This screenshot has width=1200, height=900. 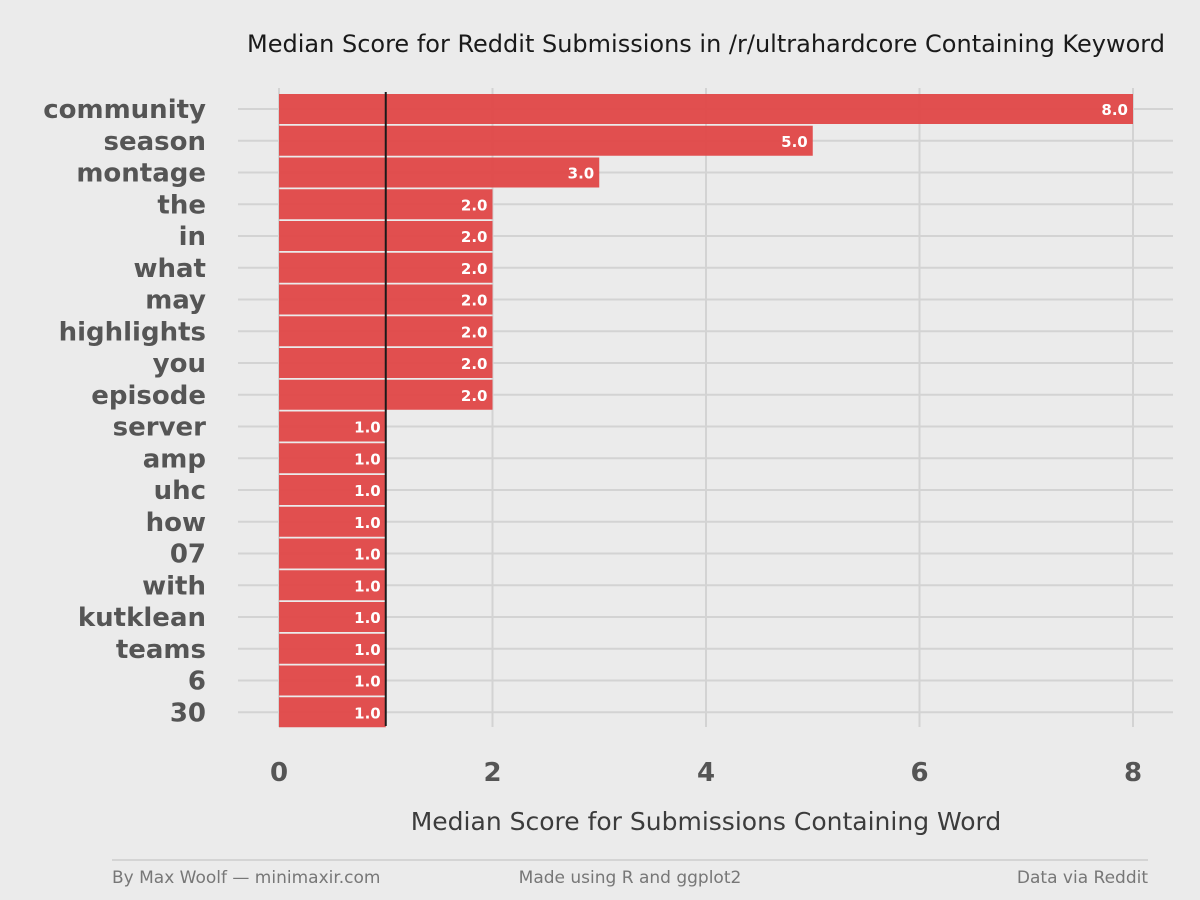 What do you see at coordinates (192, 237) in the screenshot?
I see `category-label: in` at bounding box center [192, 237].